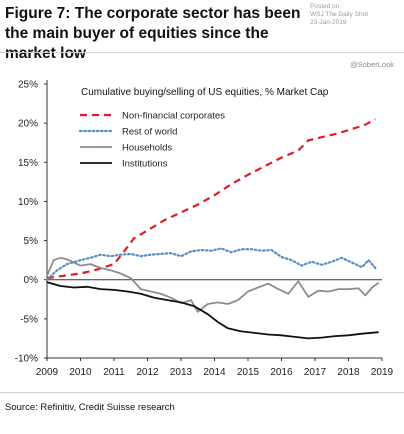 Image resolution: width=404 pixels, height=434 pixels. What do you see at coordinates (149, 132) in the screenshot?
I see `legend-label-2: Rest of world` at bounding box center [149, 132].